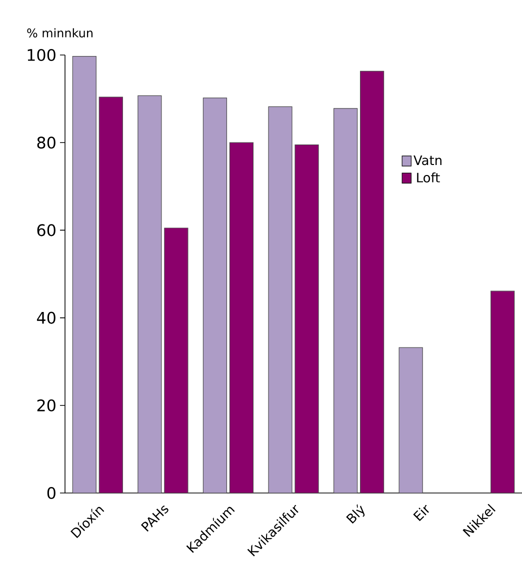 Image resolution: width=522 pixels, height=581 pixels. Describe the element at coordinates (46, 405) in the screenshot. I see `y-tick-label: 20` at that location.